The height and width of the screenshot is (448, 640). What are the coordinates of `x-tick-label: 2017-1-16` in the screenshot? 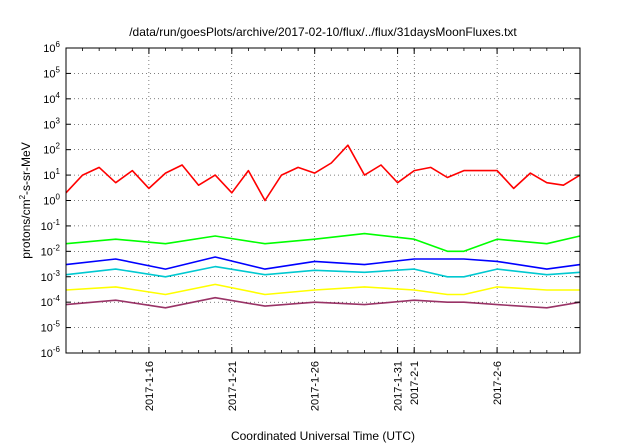 It's located at (150, 386).